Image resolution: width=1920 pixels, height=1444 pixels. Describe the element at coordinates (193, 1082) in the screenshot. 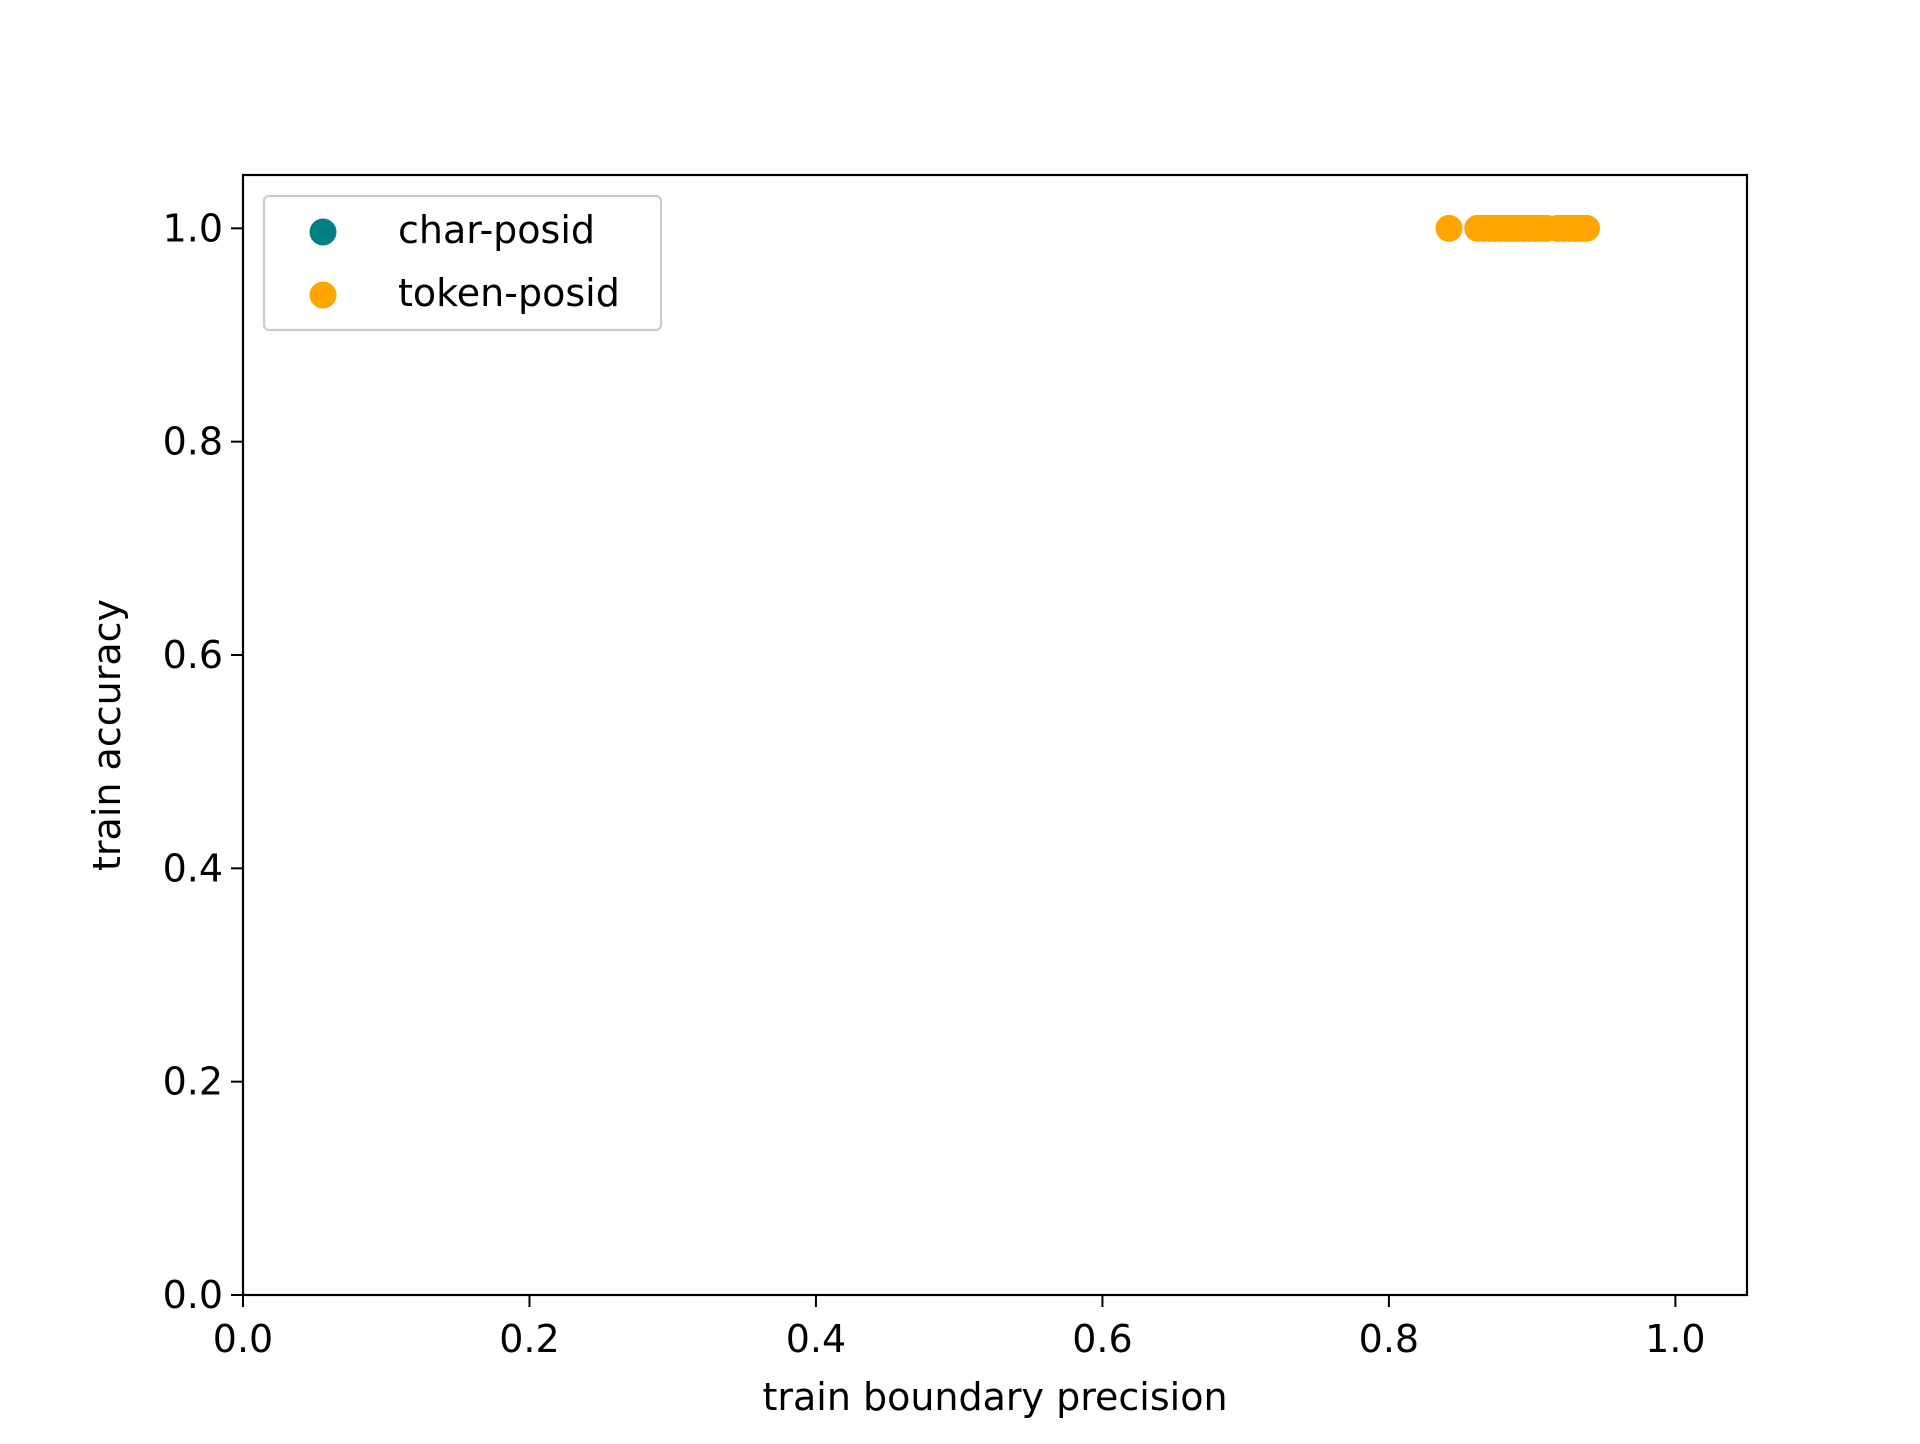

I see `y-tick-label: 0.2` at that location.